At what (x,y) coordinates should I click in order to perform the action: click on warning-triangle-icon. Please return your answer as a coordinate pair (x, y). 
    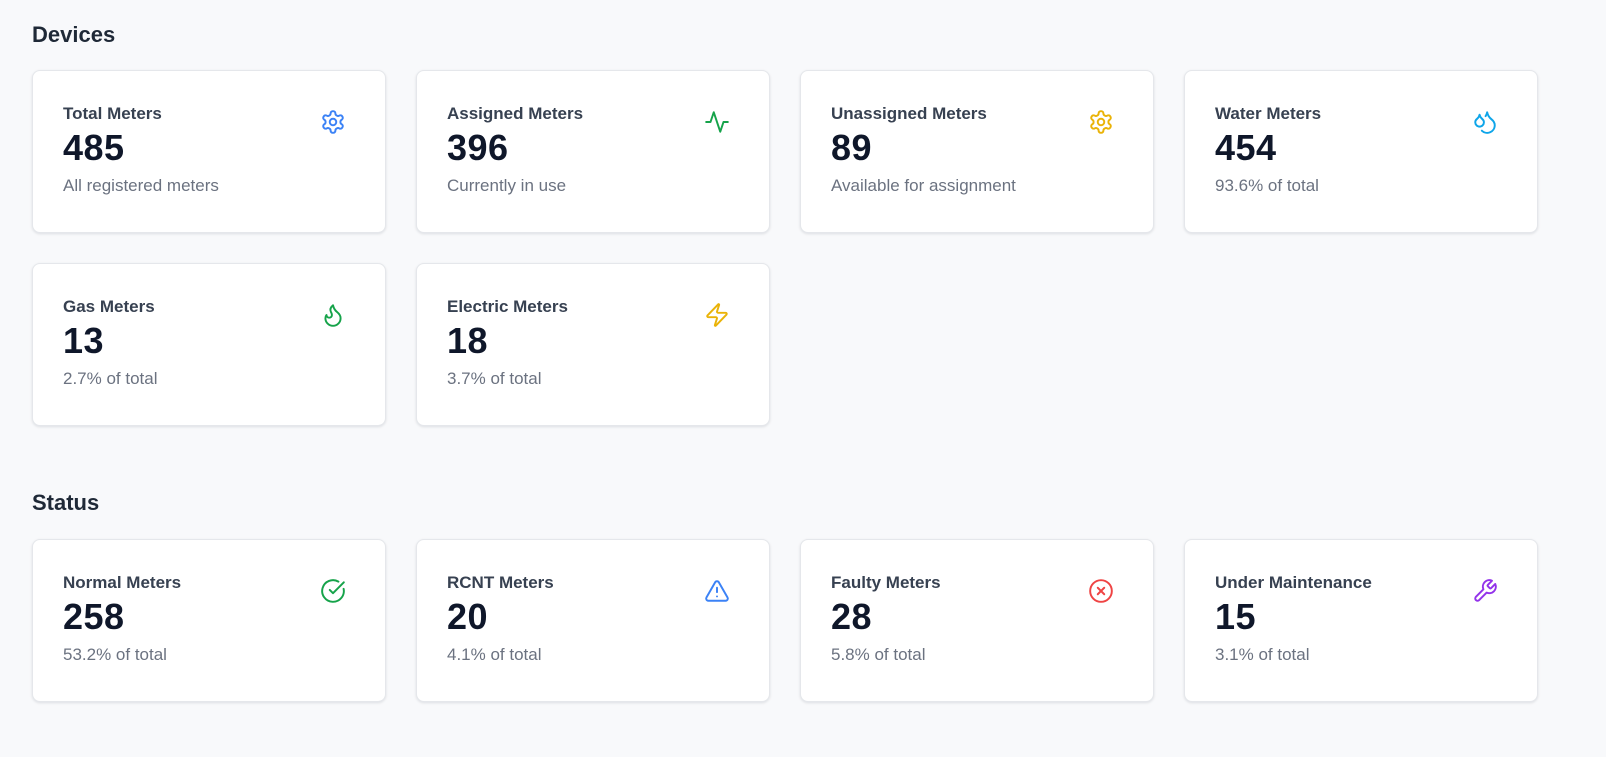
    Looking at the image, I should click on (717, 591).